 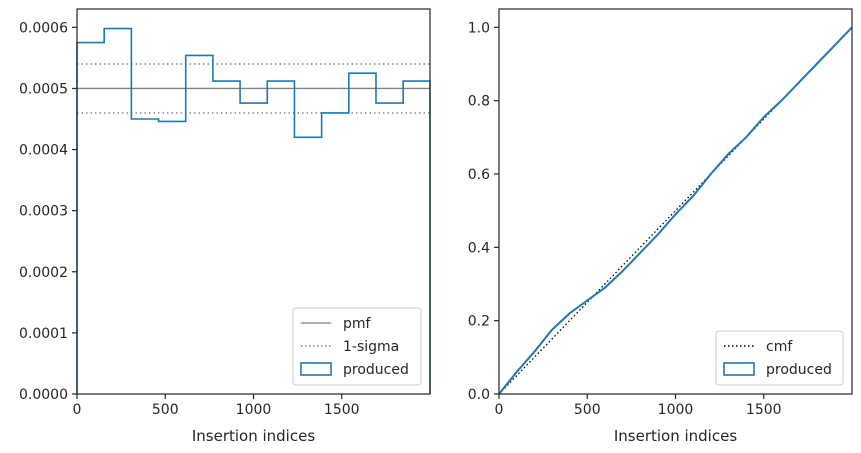 I want to click on y-tick-label: 0.0000, so click(x=43, y=395).